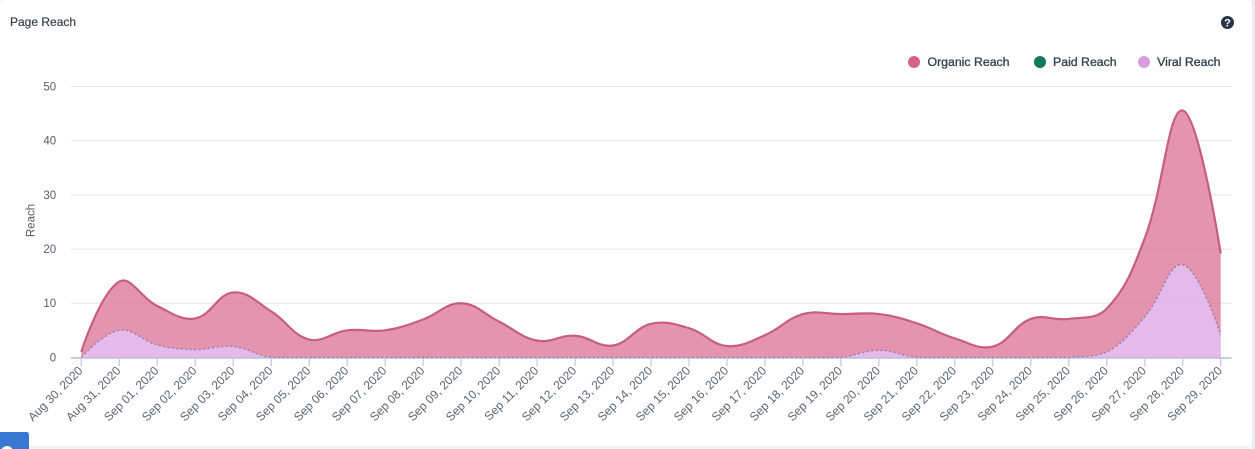 Image resolution: width=1255 pixels, height=449 pixels. What do you see at coordinates (49, 304) in the screenshot?
I see `svg-text: 10` at bounding box center [49, 304].